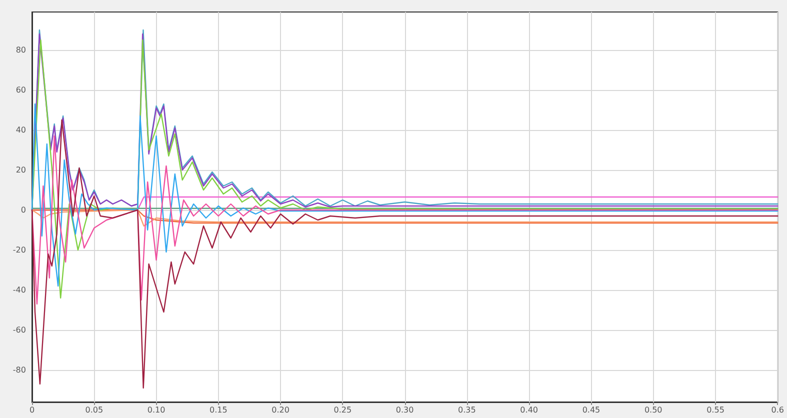 This screenshot has height=418, width=787. What do you see at coordinates (715, 410) in the screenshot?
I see `x-tick-label: 0.55` at bounding box center [715, 410].